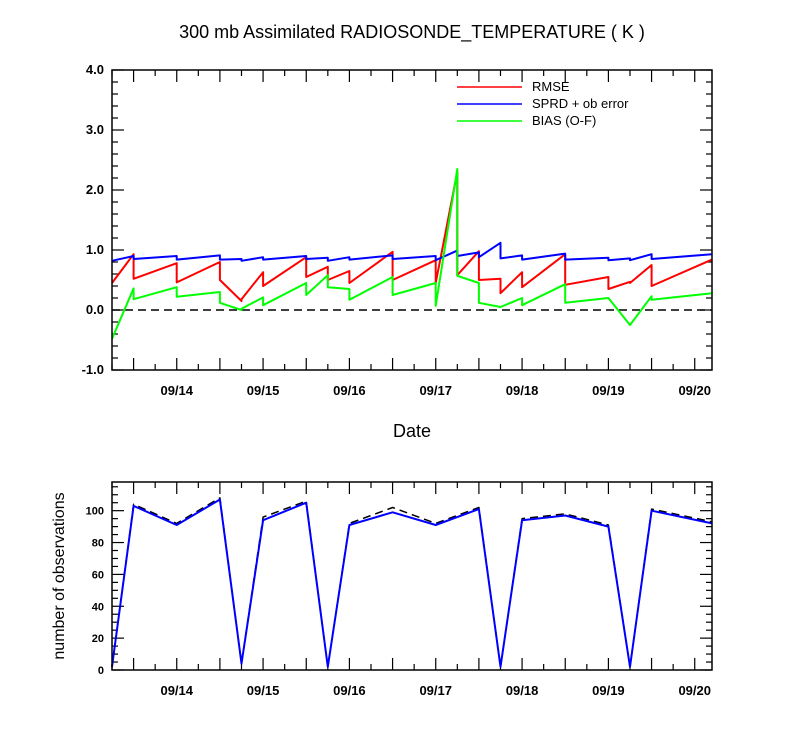 This screenshot has width=800, height=750. What do you see at coordinates (95, 189) in the screenshot?
I see `y-tick-label: 2.0` at bounding box center [95, 189].